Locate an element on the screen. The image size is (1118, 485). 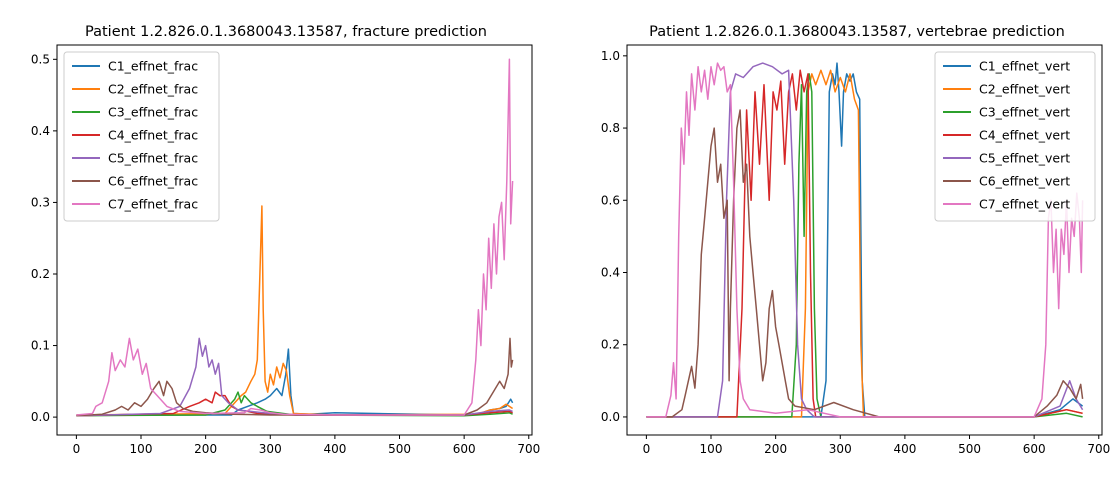
y-tick-label: 0.8 is located at coordinates (610, 128).